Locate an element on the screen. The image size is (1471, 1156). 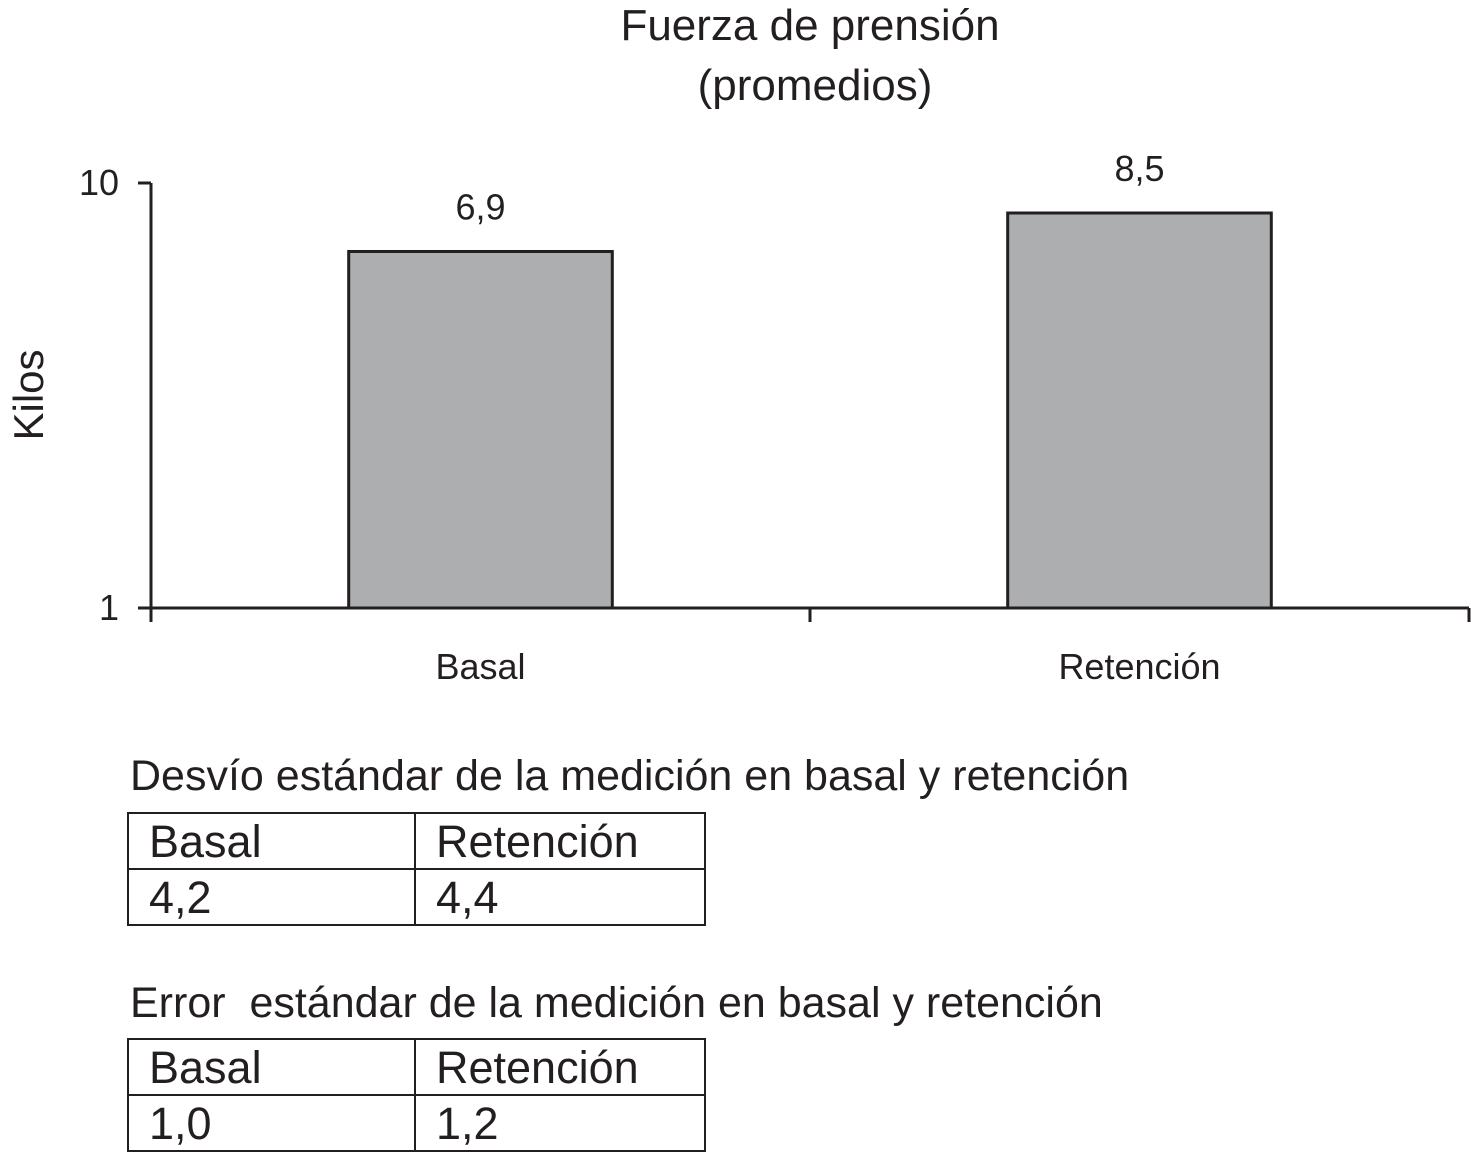
y-tick-label: 1 is located at coordinates (109, 607).